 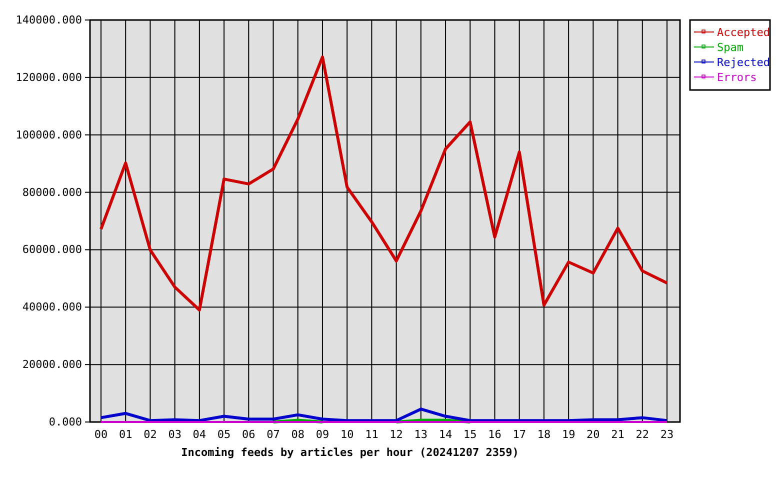 What do you see at coordinates (347, 434) in the screenshot?
I see `x-tick-label: 10` at bounding box center [347, 434].